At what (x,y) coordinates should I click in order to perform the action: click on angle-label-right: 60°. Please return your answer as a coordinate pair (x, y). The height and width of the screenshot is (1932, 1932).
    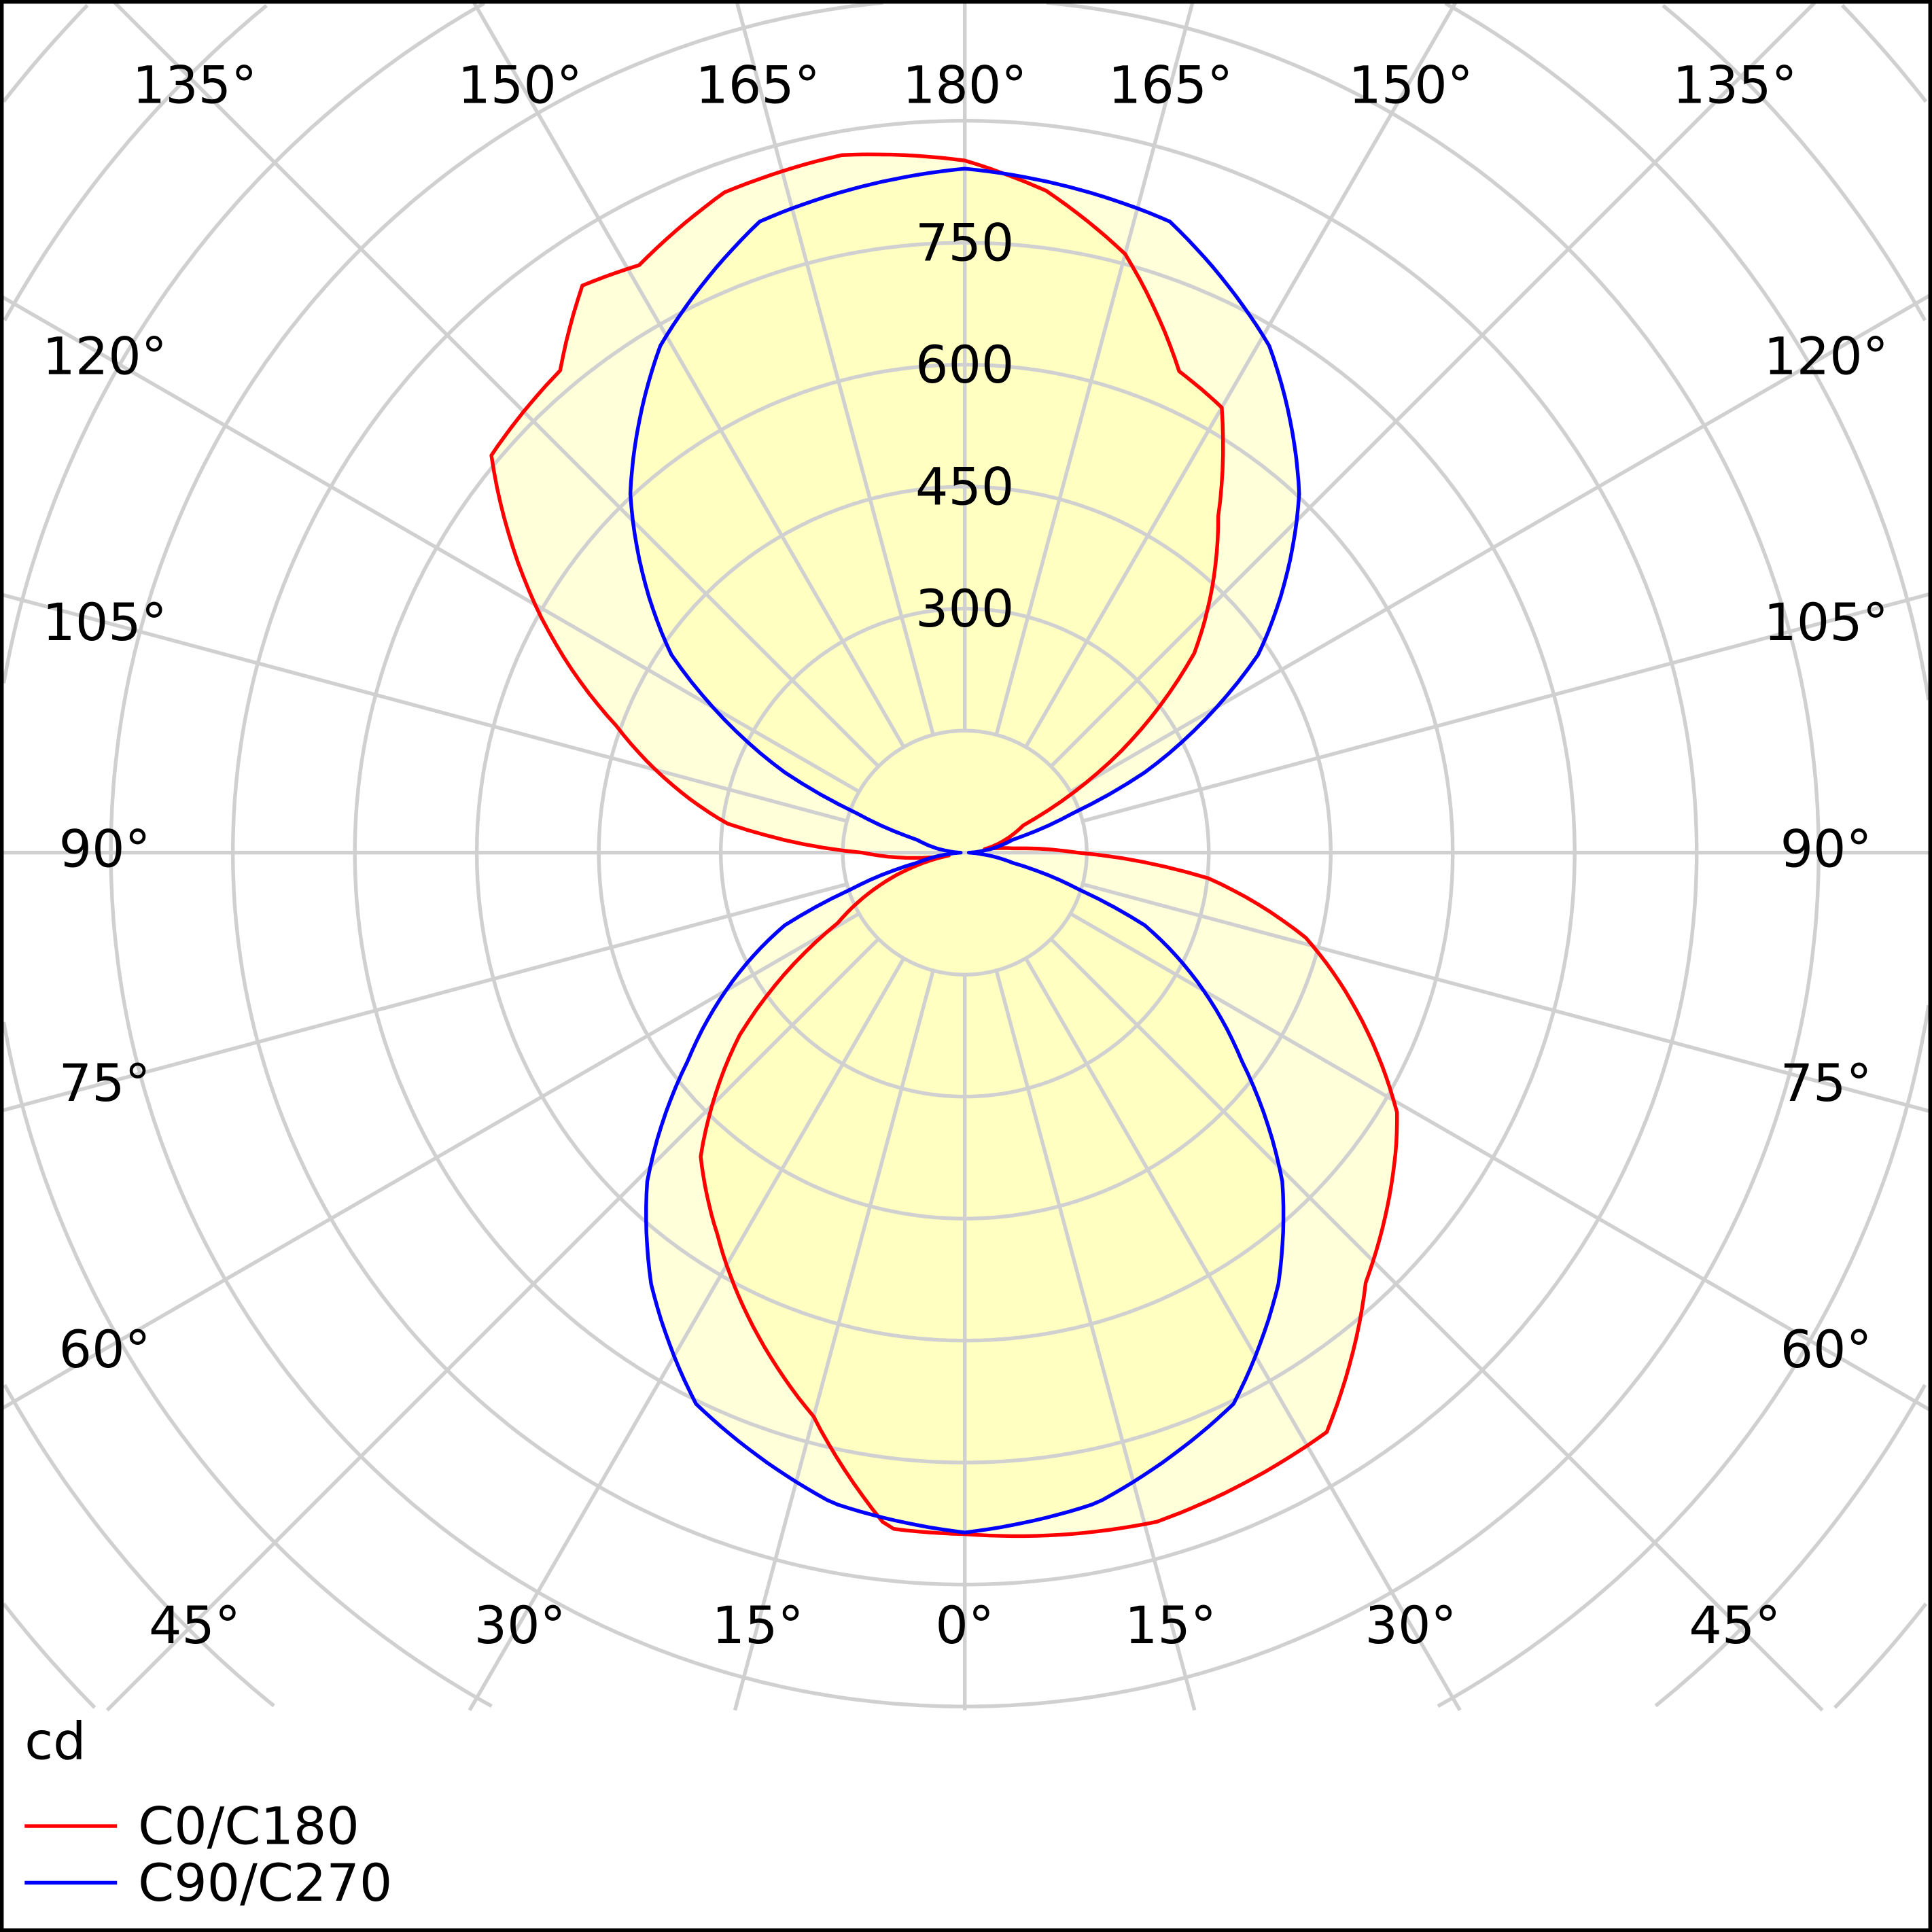
    Looking at the image, I should click on (1826, 1349).